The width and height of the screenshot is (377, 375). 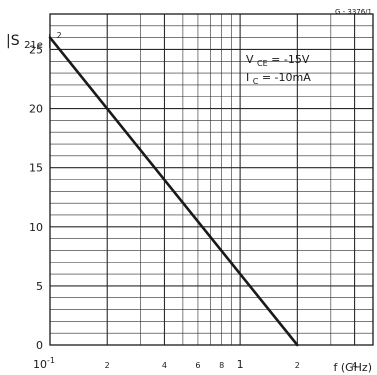 I want to click on x-tick-labels: 10-1 2 4 6 8 1 2 4, so click(x=195, y=363).